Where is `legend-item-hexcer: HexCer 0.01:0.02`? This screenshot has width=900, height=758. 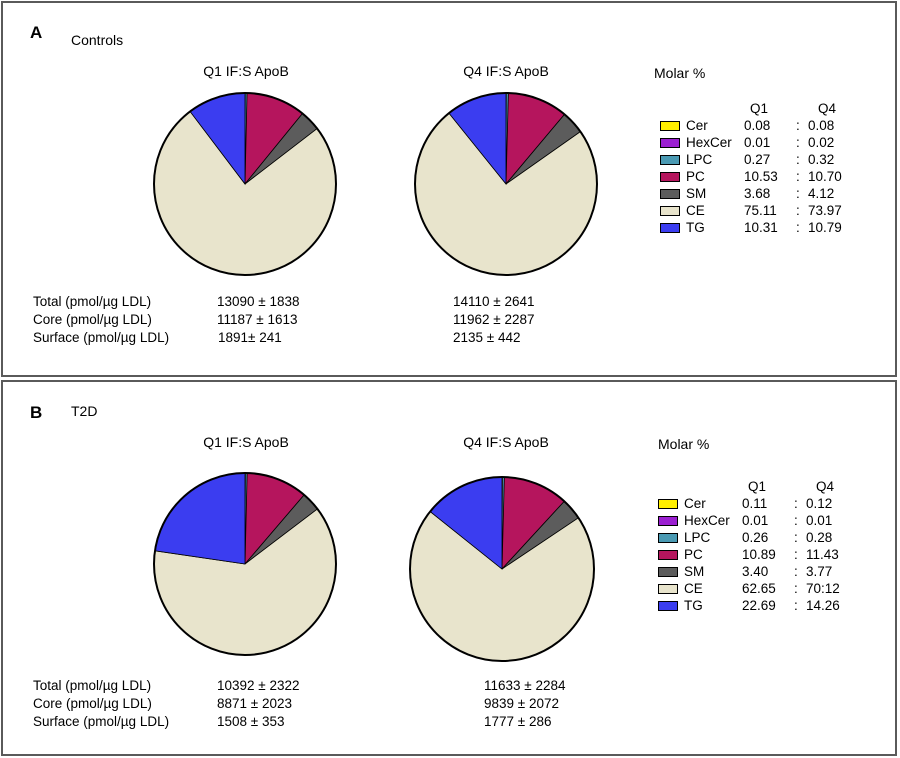 legend-item-hexcer: HexCer 0.01:0.02 is located at coordinates (755, 143).